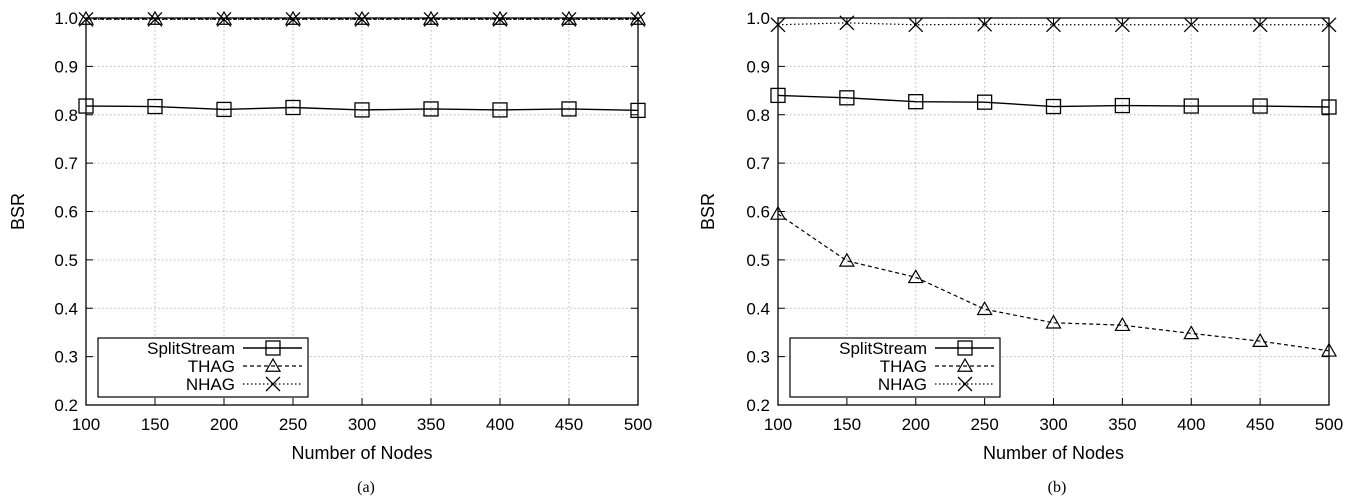  Describe the element at coordinates (273, 348) in the screenshot. I see `legend-marker-square` at that location.